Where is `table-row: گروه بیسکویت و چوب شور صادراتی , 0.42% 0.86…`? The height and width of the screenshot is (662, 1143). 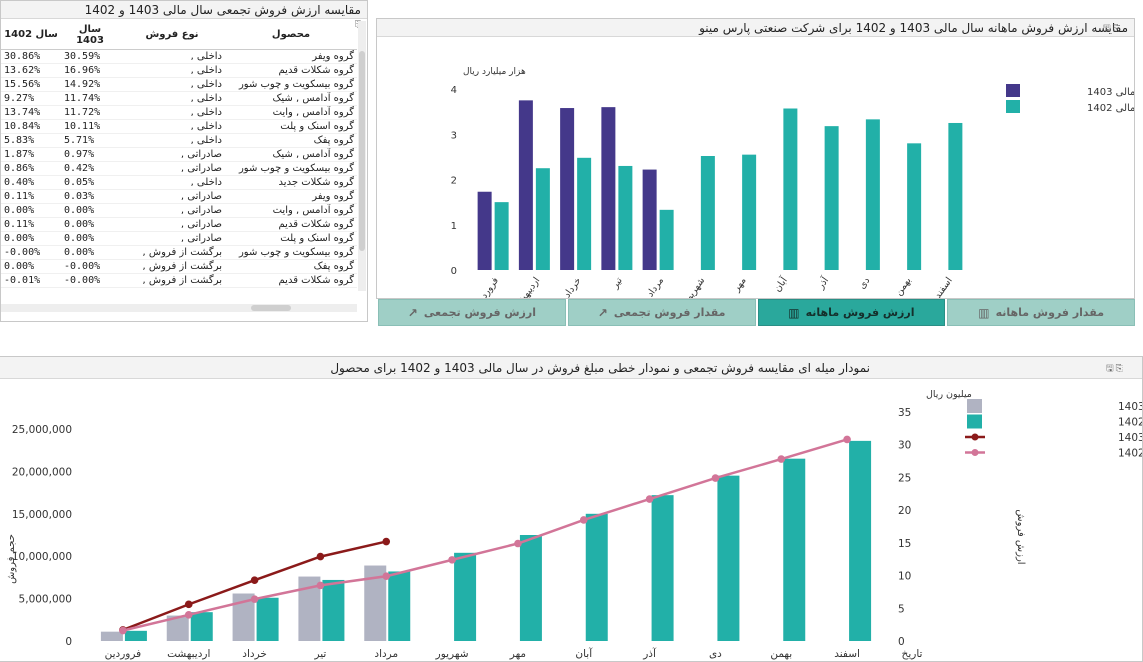 table-row: گروه بیسکویت و چوب شور صادراتی , 0.42% 0.86… is located at coordinates (179, 168).